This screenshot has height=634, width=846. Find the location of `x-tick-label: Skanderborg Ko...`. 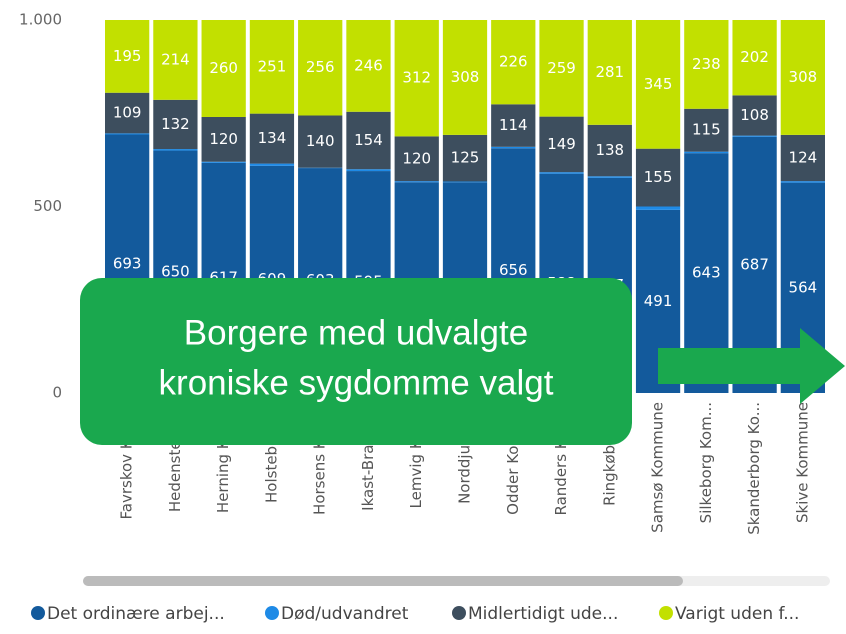

x-tick-label: Skanderborg Ko... is located at coordinates (754, 468).